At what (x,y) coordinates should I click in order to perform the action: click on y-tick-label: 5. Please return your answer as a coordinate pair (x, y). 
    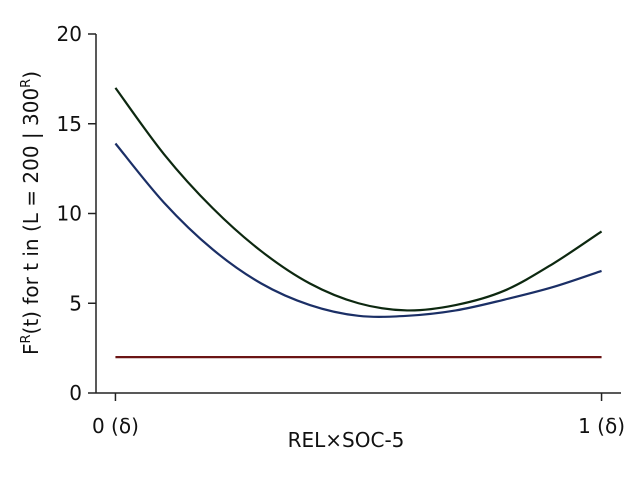
    Looking at the image, I should click on (75, 303).